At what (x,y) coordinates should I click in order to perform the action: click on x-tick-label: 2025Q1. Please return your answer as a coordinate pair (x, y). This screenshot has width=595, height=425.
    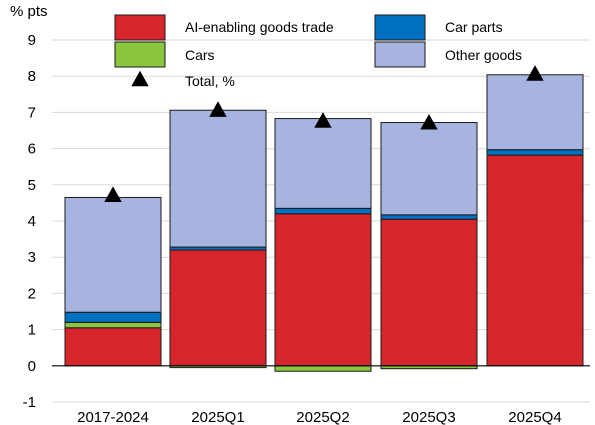
    Looking at the image, I should click on (217, 417).